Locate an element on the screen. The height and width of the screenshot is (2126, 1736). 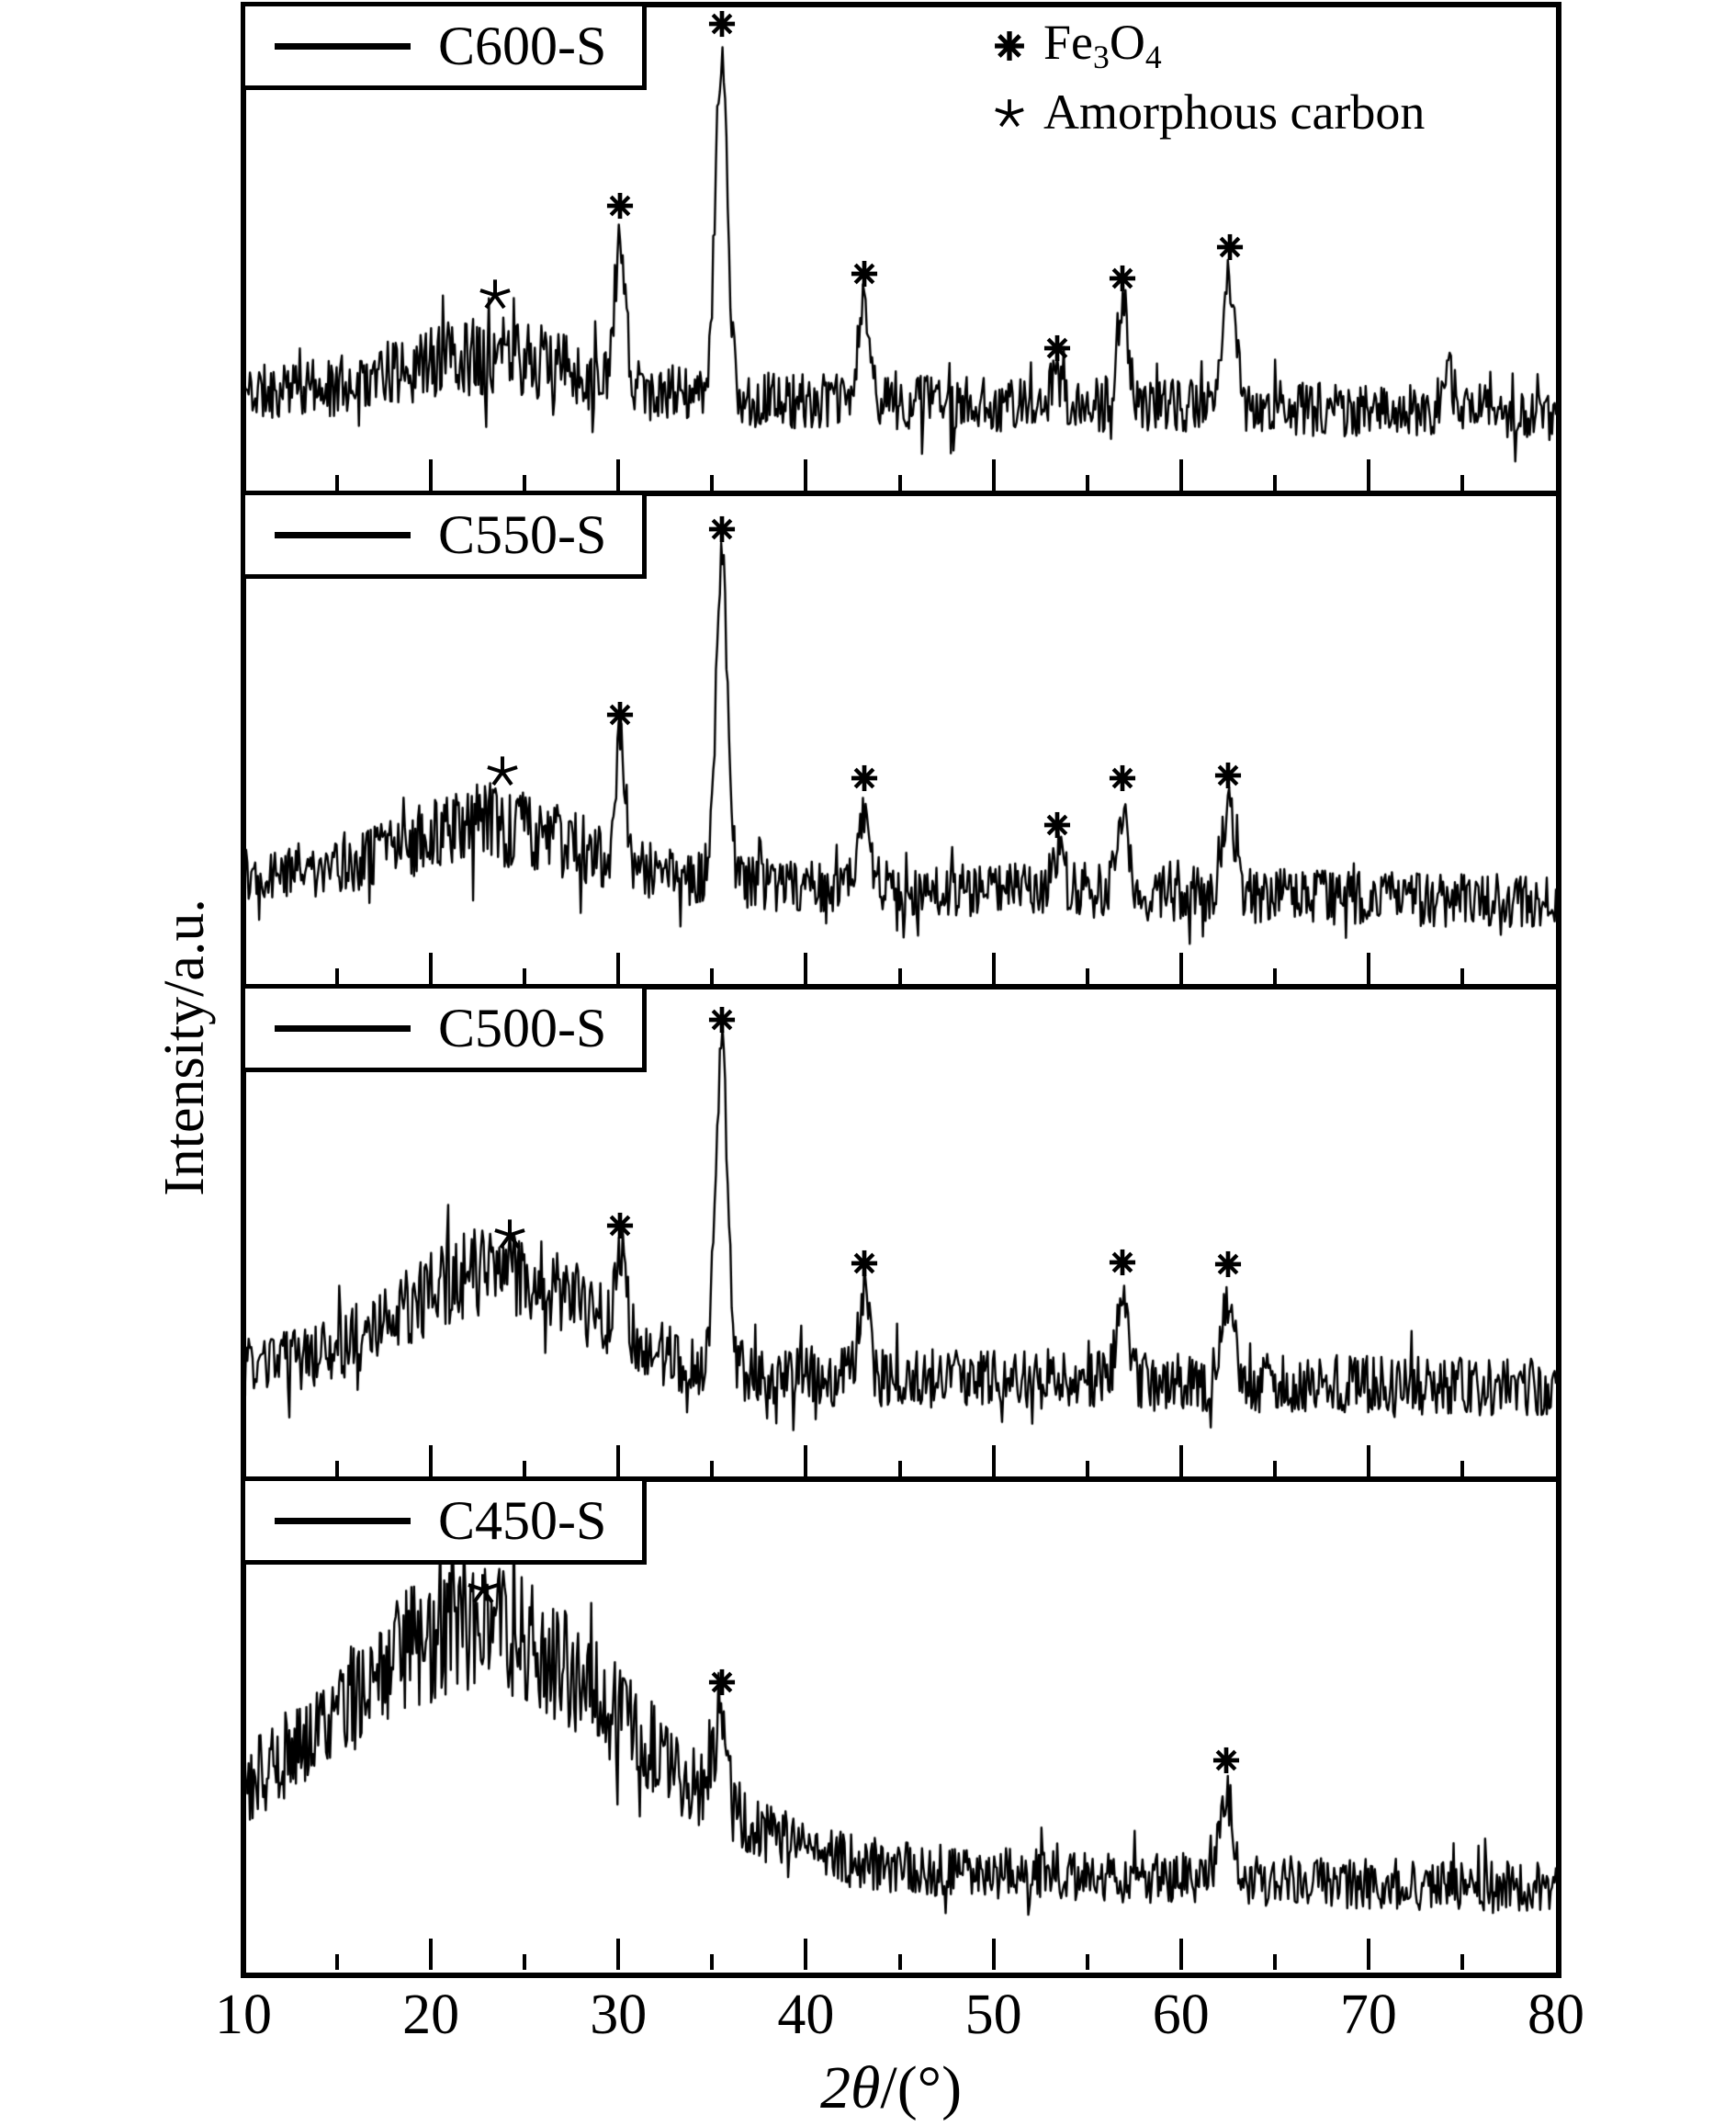
legend-label: C500-S is located at coordinates (522, 1028).